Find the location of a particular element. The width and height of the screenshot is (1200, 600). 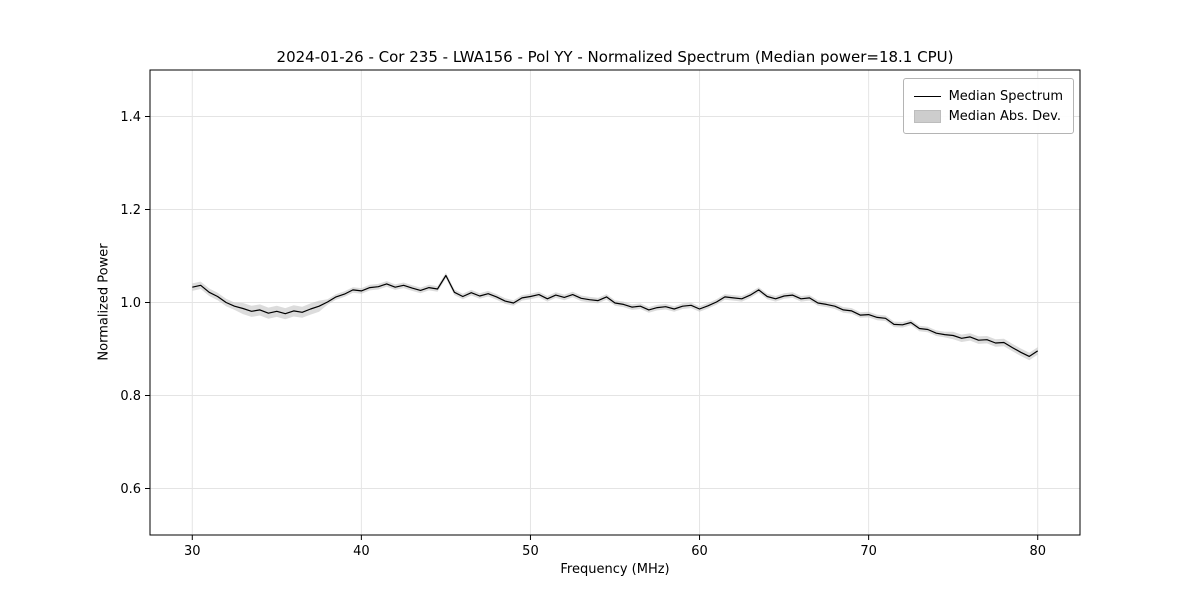

x-tick-label: 70 is located at coordinates (868, 551).